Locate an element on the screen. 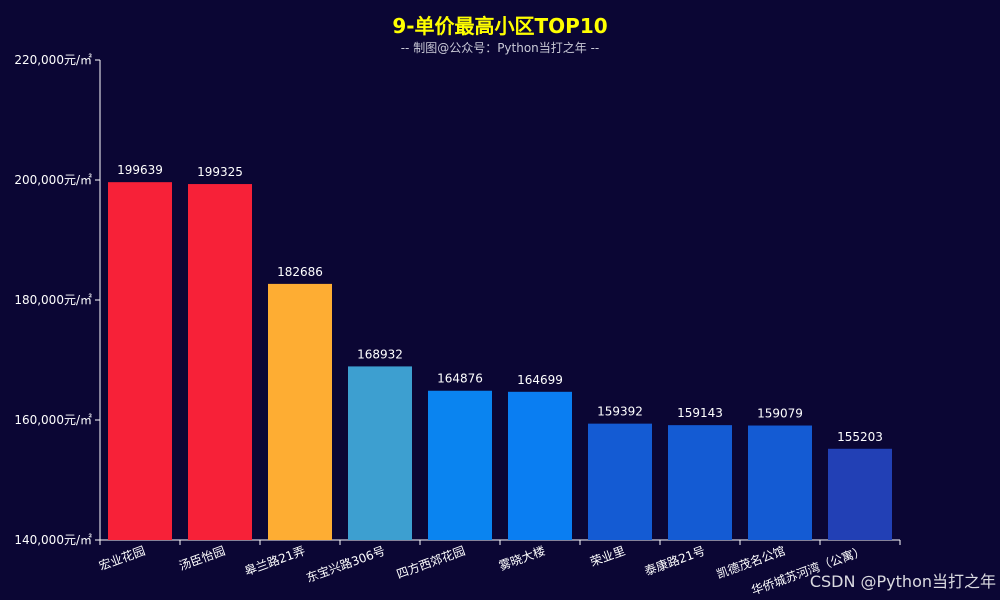 The image size is (1000, 600). bar-value-label: 199325 is located at coordinates (220, 172).